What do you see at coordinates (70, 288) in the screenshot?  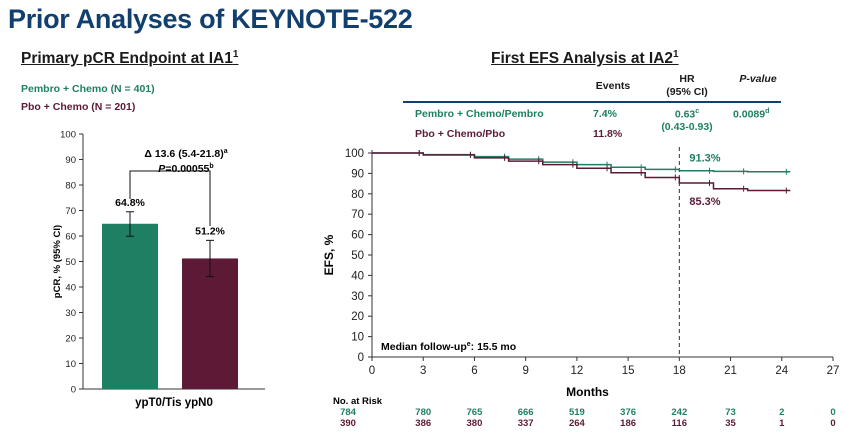 I see `bar-y-tick-label: 40` at bounding box center [70, 288].